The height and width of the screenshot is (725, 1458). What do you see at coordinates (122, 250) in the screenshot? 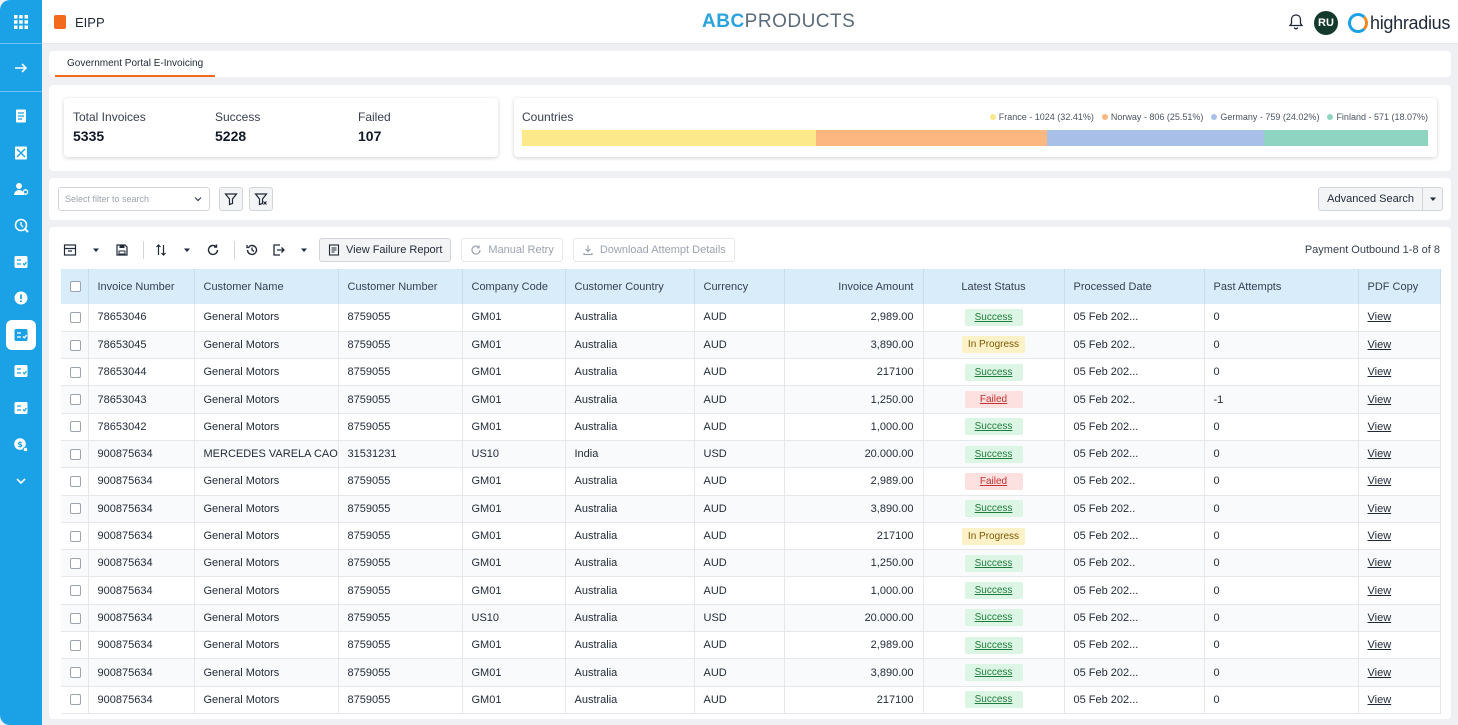
I see `save-icon` at bounding box center [122, 250].